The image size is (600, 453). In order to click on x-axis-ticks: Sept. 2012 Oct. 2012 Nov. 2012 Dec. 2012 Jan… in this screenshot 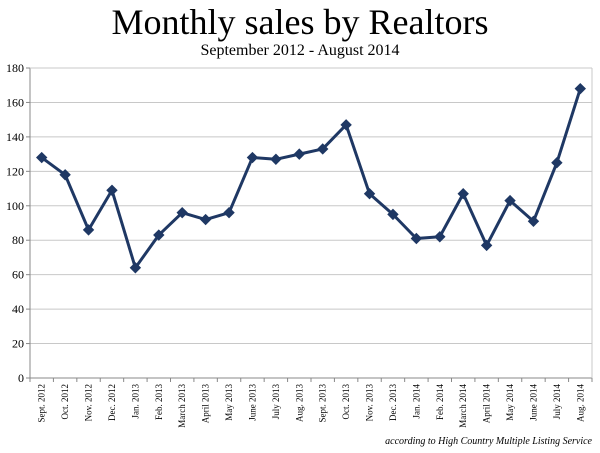, I will do `click(311, 403)`.